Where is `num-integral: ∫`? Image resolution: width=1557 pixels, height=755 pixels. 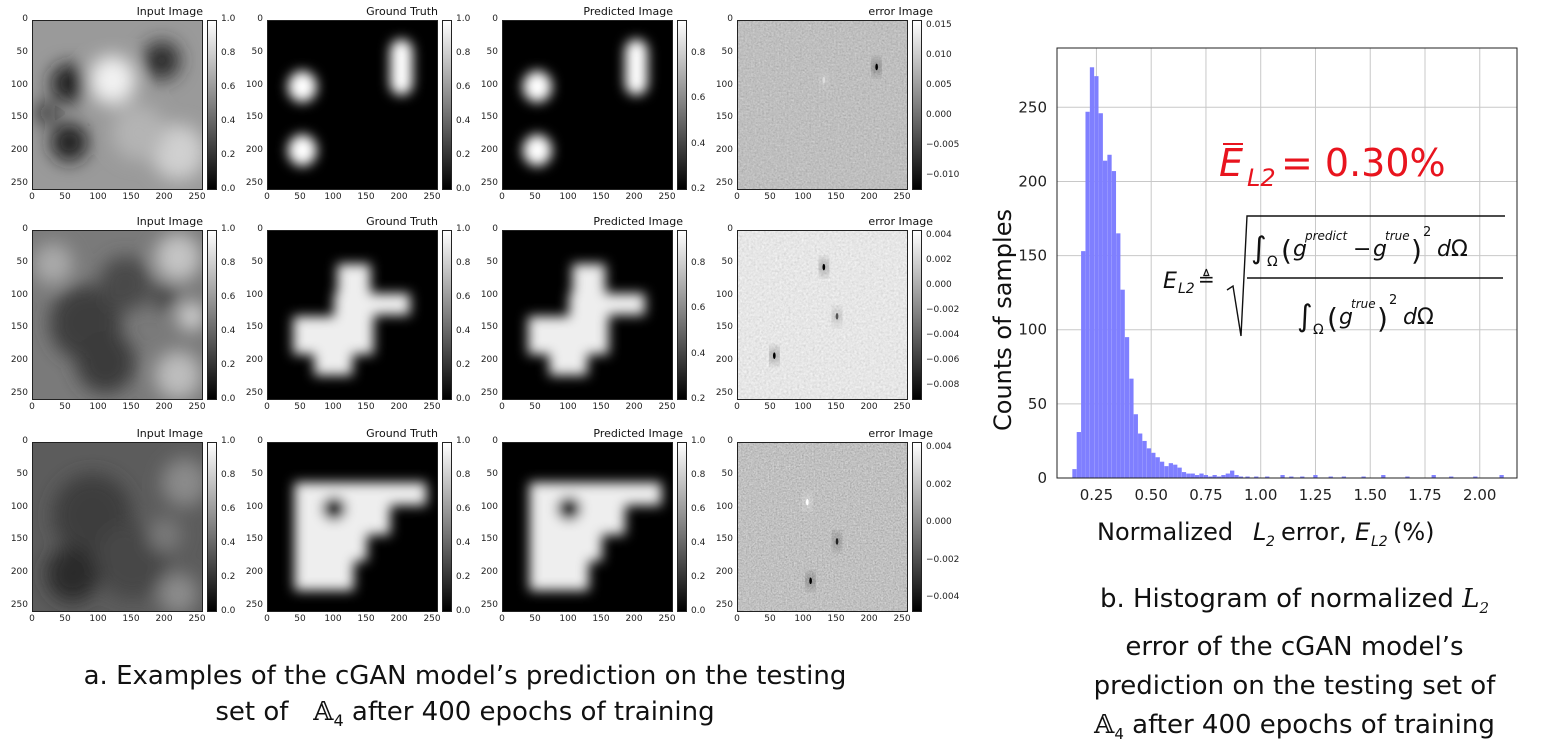
num-integral: ∫ is located at coordinates (1259, 248).